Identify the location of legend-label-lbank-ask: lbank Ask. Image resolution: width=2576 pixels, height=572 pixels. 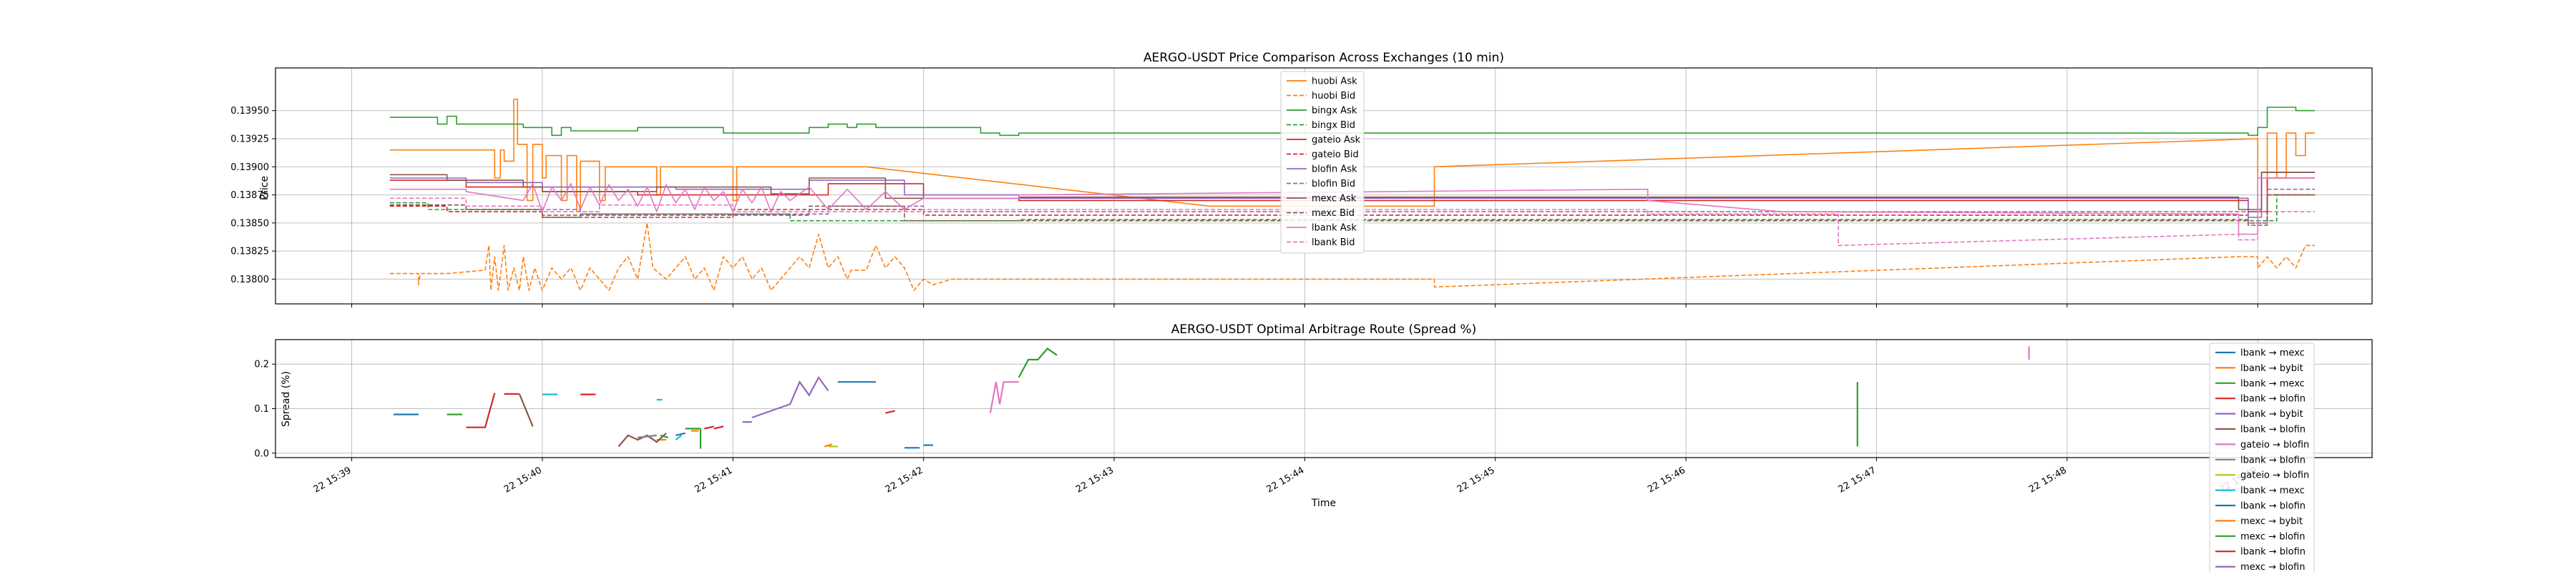
(1334, 228).